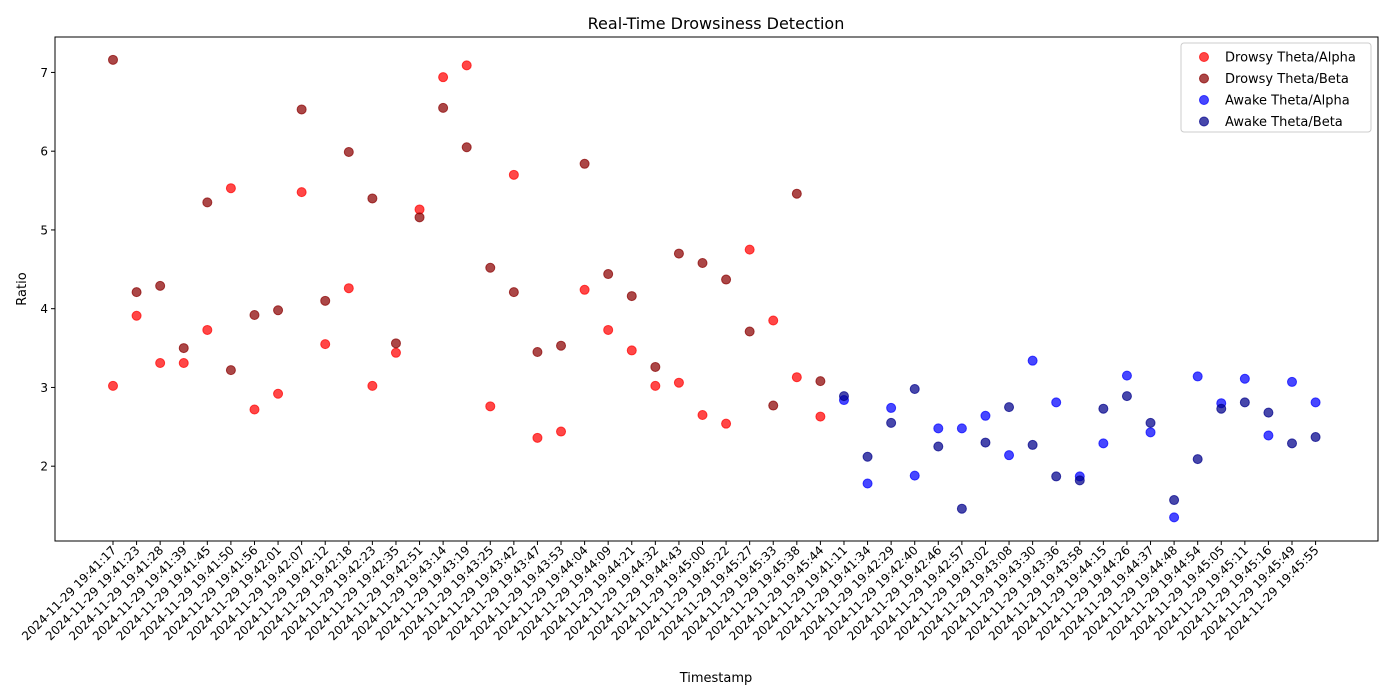 The height and width of the screenshot is (700, 1400). What do you see at coordinates (716, 23) in the screenshot?
I see `chart-title: Real-Time Drowsiness Detection` at bounding box center [716, 23].